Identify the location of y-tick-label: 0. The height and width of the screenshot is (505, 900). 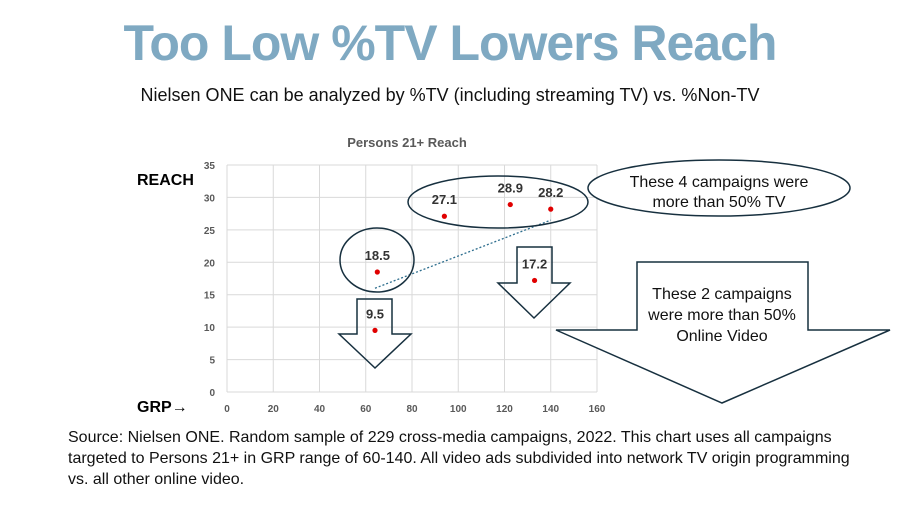
(212, 393).